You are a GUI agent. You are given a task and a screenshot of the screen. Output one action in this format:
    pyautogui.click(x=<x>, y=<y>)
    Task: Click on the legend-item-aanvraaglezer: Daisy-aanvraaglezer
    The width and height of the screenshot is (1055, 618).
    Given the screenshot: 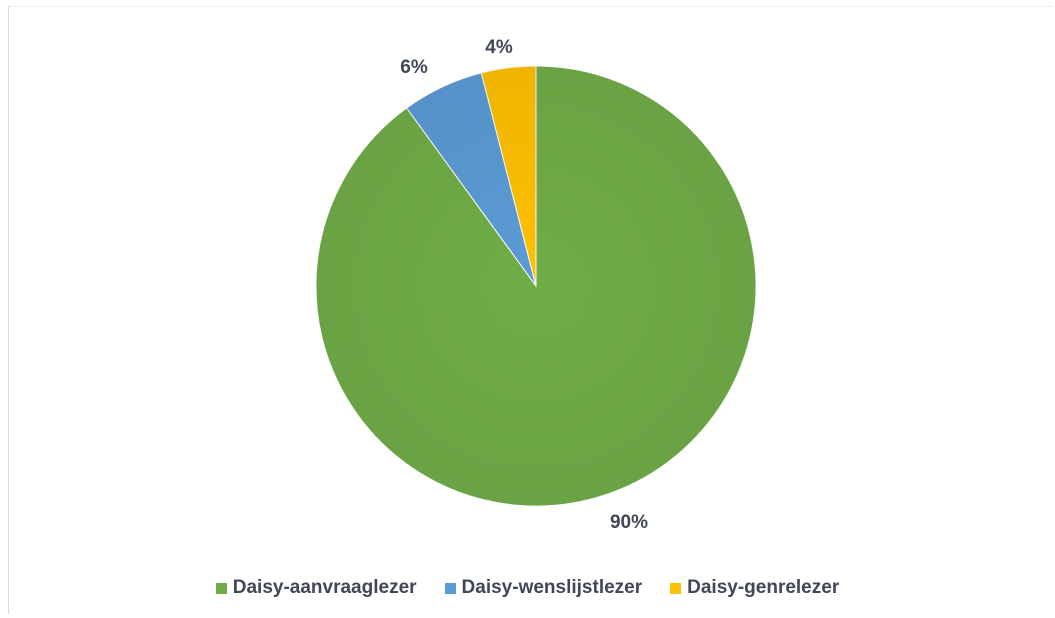 What is the action you would take?
    pyautogui.click(x=316, y=588)
    